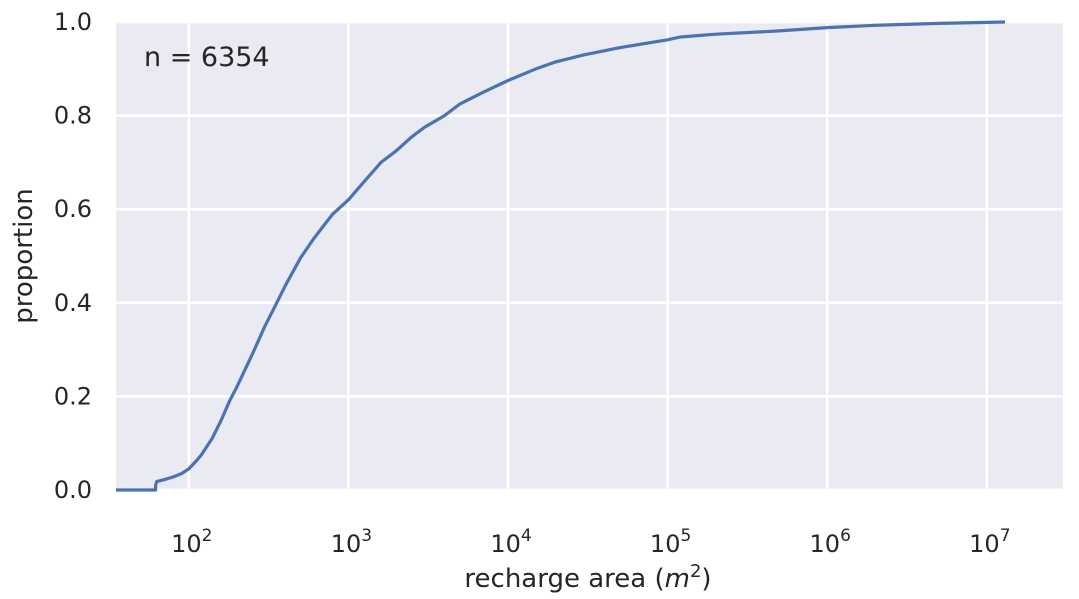 The image size is (1079, 599). Describe the element at coordinates (73, 396) in the screenshot. I see `y-tick-label: 0.2` at that location.